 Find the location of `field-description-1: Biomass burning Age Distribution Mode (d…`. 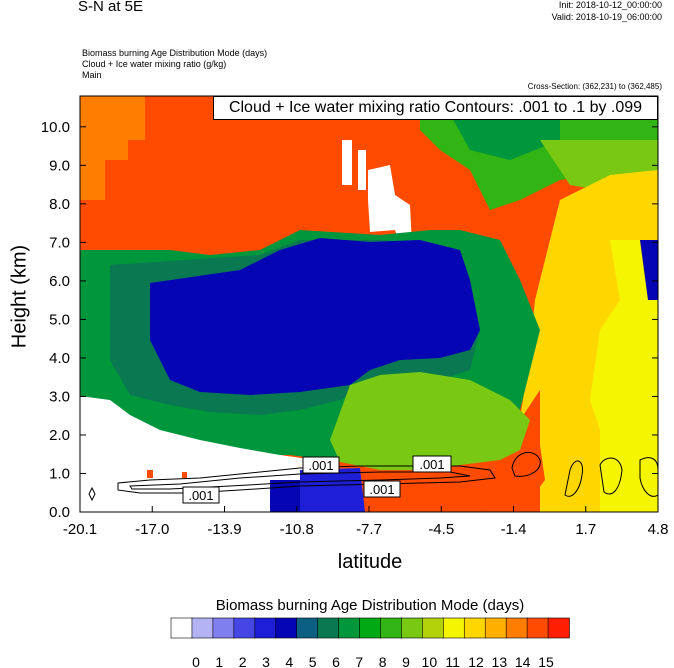

field-description-1: Biomass burning Age Distribution Mode (d… is located at coordinates (175, 53).